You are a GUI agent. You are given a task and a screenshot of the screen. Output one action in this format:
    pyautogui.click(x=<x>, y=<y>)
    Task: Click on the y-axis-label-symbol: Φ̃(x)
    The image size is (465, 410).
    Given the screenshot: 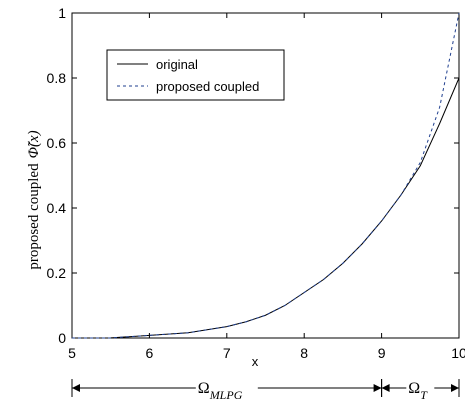 What is the action you would take?
    pyautogui.click(x=34, y=144)
    